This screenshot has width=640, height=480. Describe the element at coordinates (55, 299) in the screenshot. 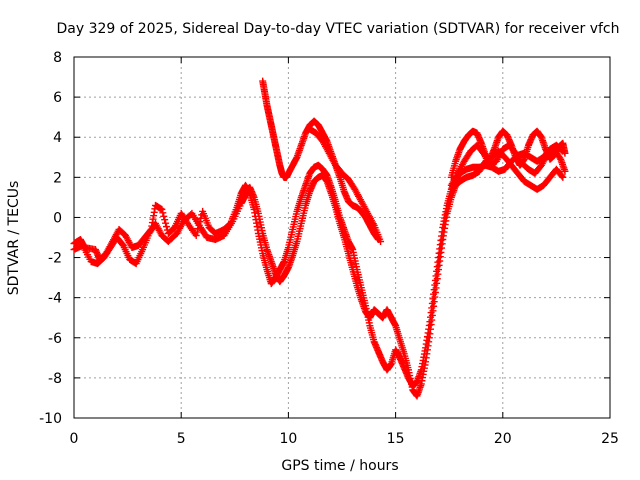

I see `y-tick-label: -4` at that location.